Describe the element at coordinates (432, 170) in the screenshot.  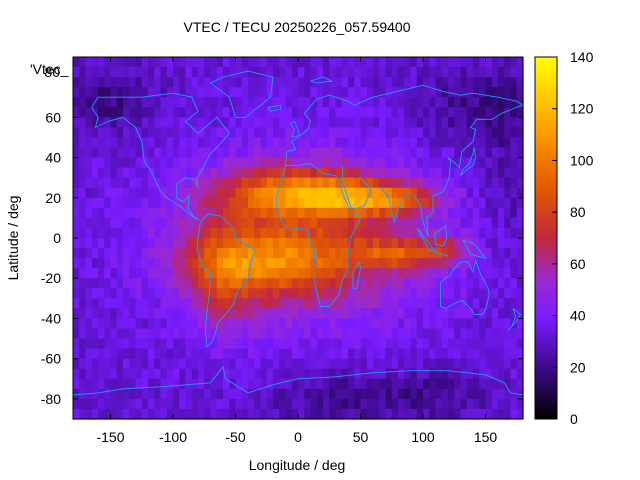
I see `coast-asia-south` at that location.